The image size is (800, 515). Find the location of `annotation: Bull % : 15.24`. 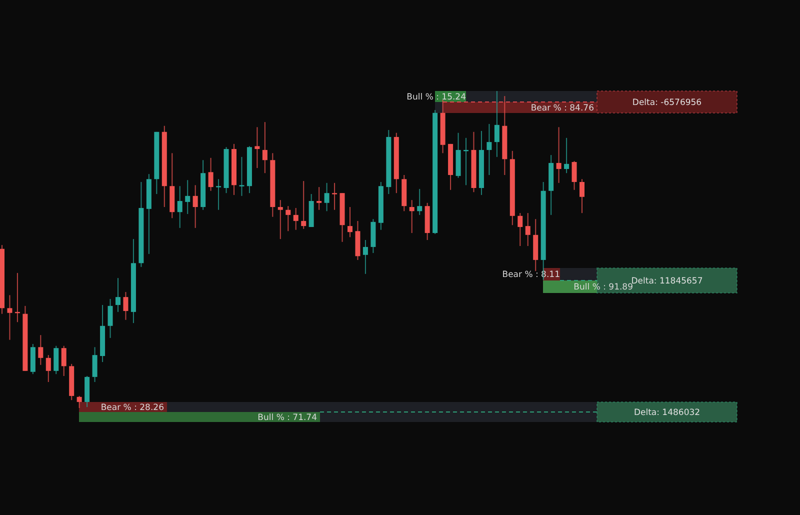

annotation: Bull % : 15.24 is located at coordinates (436, 97).